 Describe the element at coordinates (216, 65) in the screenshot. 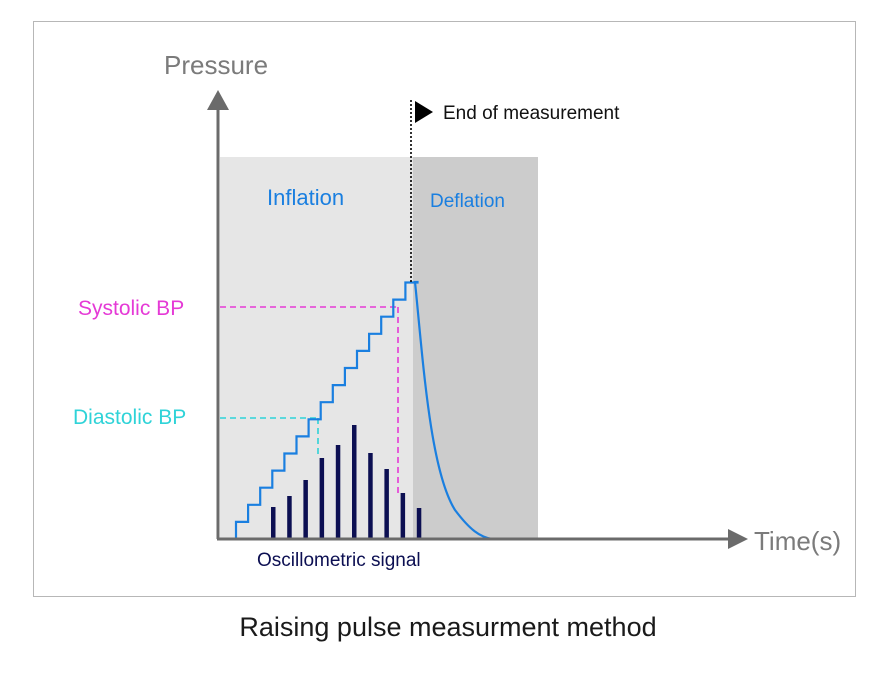

I see `y-axis-label: Pressure` at that location.